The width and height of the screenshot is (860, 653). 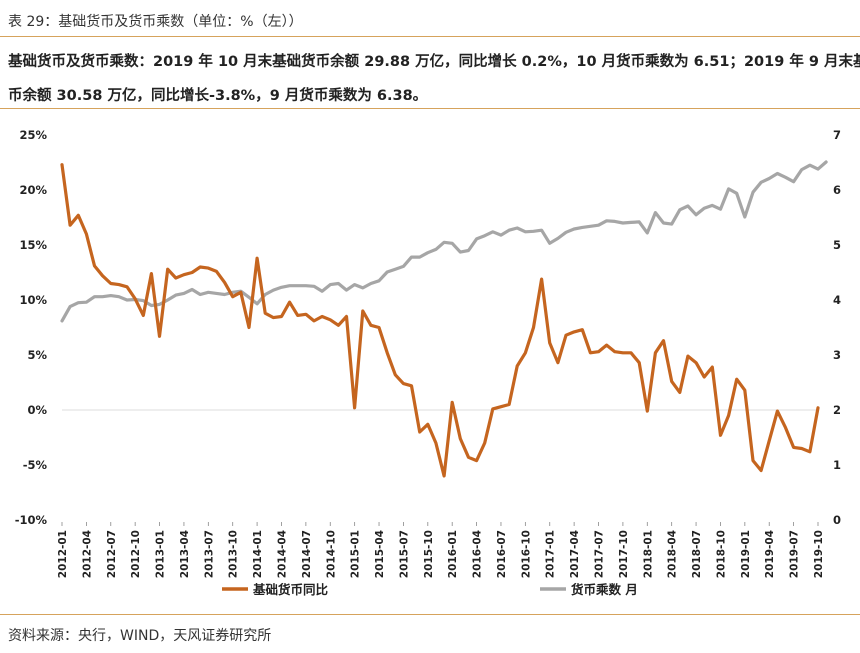 What do you see at coordinates (185, 554) in the screenshot?
I see `x-tick-label: 2013-04` at bounding box center [185, 554].